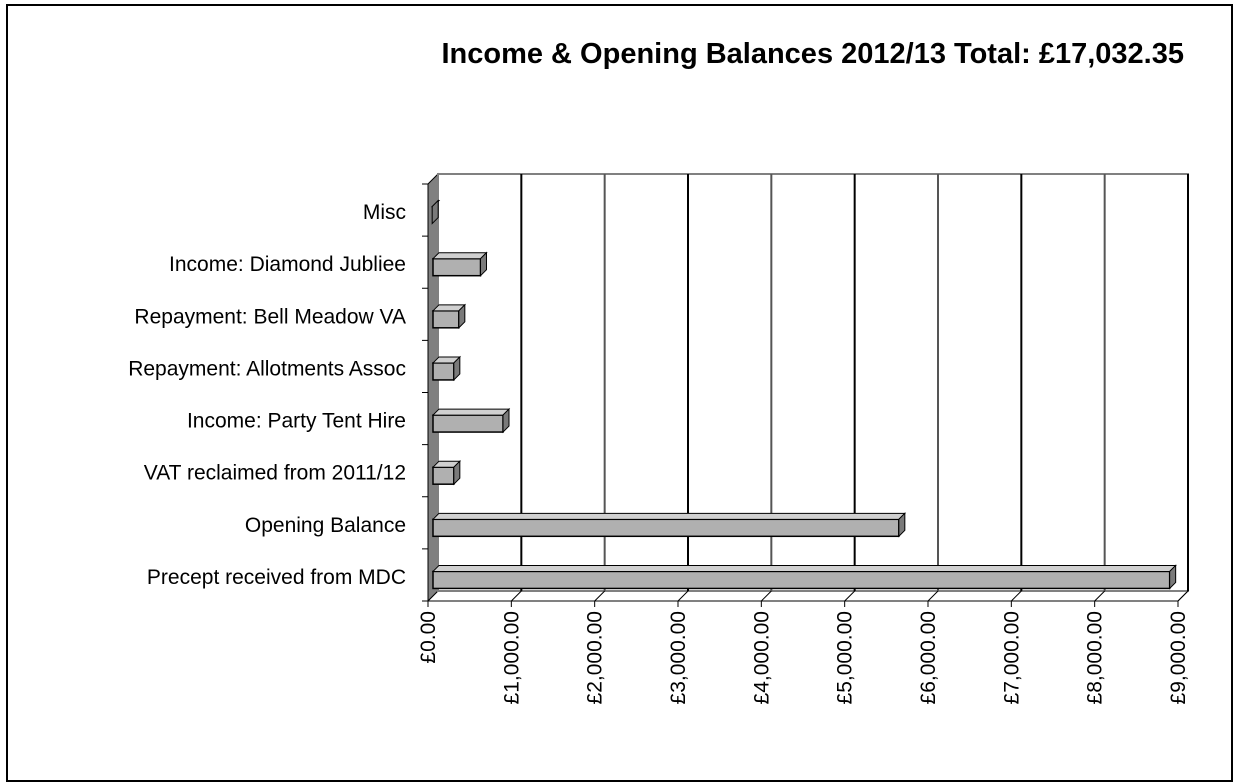 The width and height of the screenshot is (1239, 784). I want to click on x-tick-label: £2,000.00, so click(595, 657).